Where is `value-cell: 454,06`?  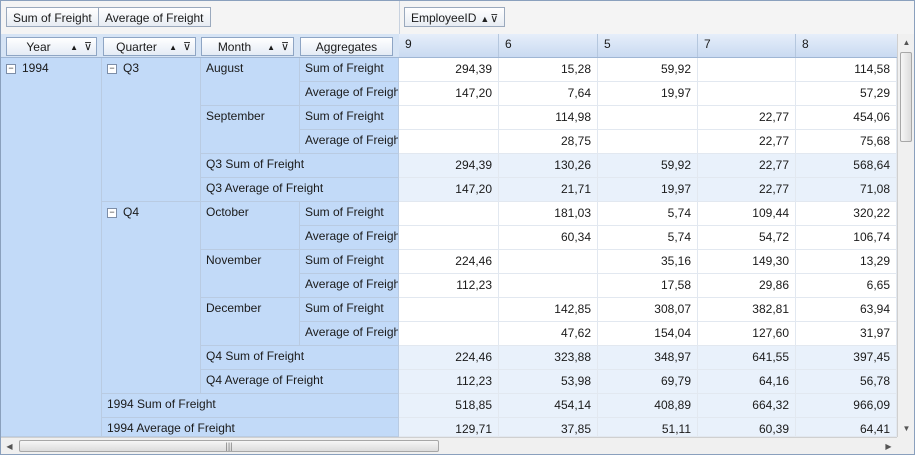 value-cell: 454,06 is located at coordinates (846, 118).